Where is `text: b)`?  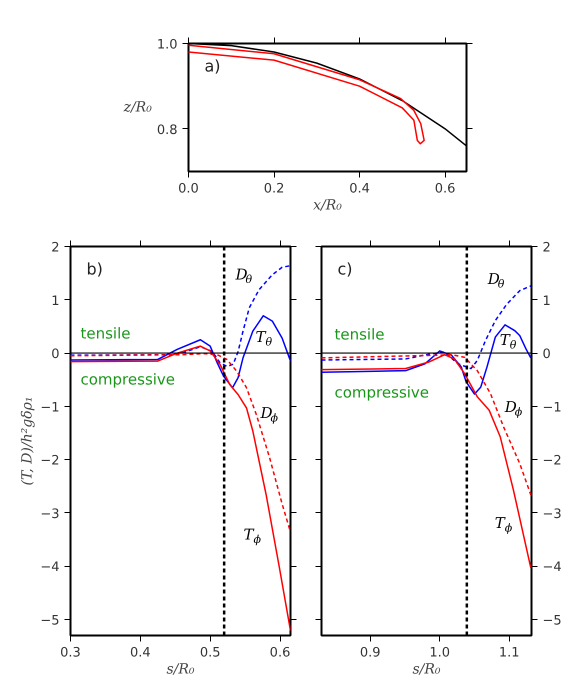 text: b) is located at coordinates (94, 269).